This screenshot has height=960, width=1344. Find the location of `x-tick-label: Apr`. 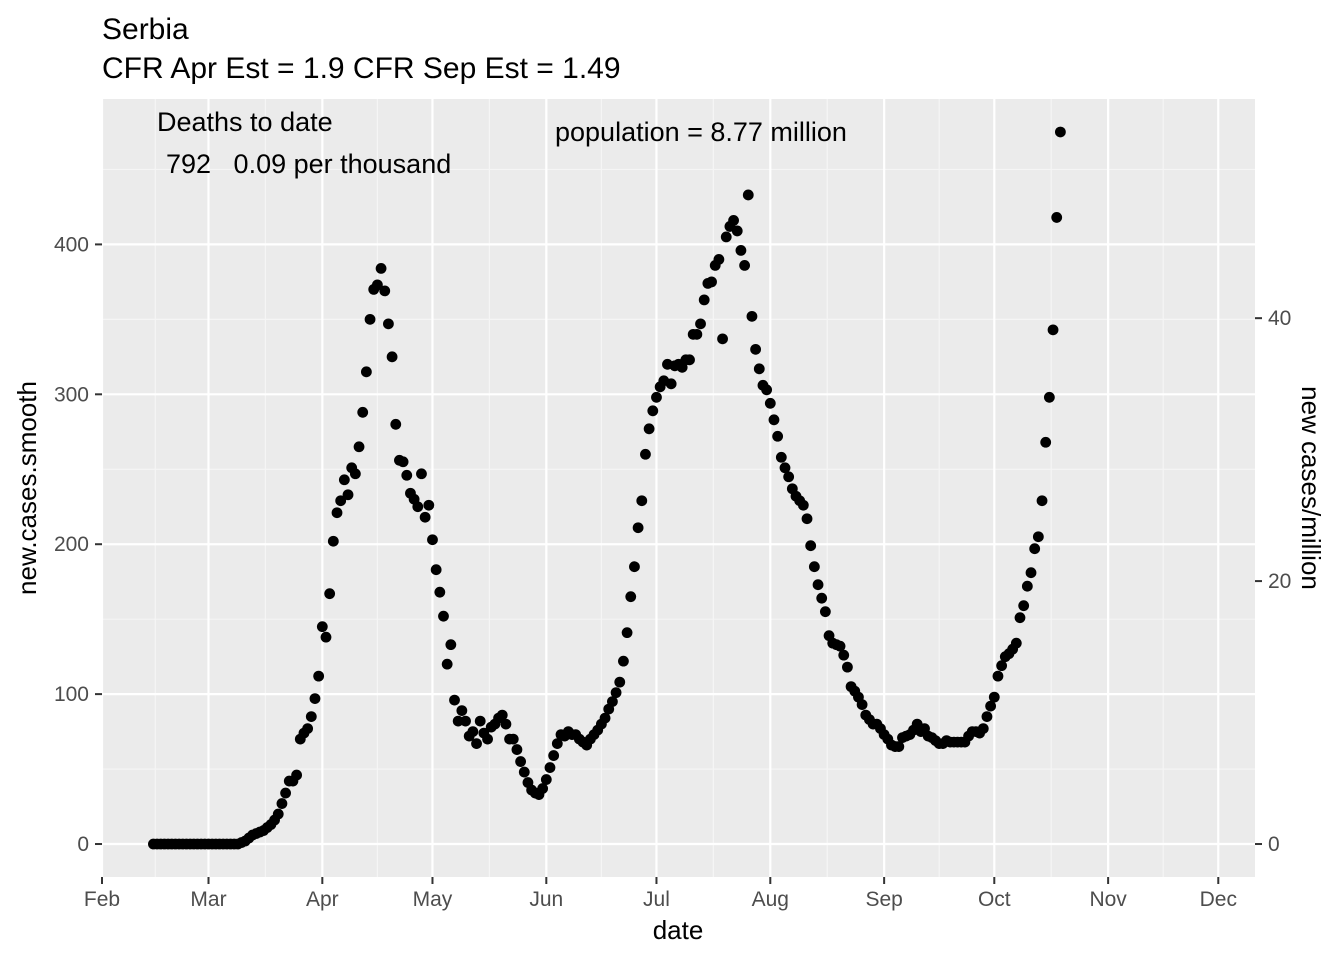

x-tick-label: Apr is located at coordinates (322, 899).